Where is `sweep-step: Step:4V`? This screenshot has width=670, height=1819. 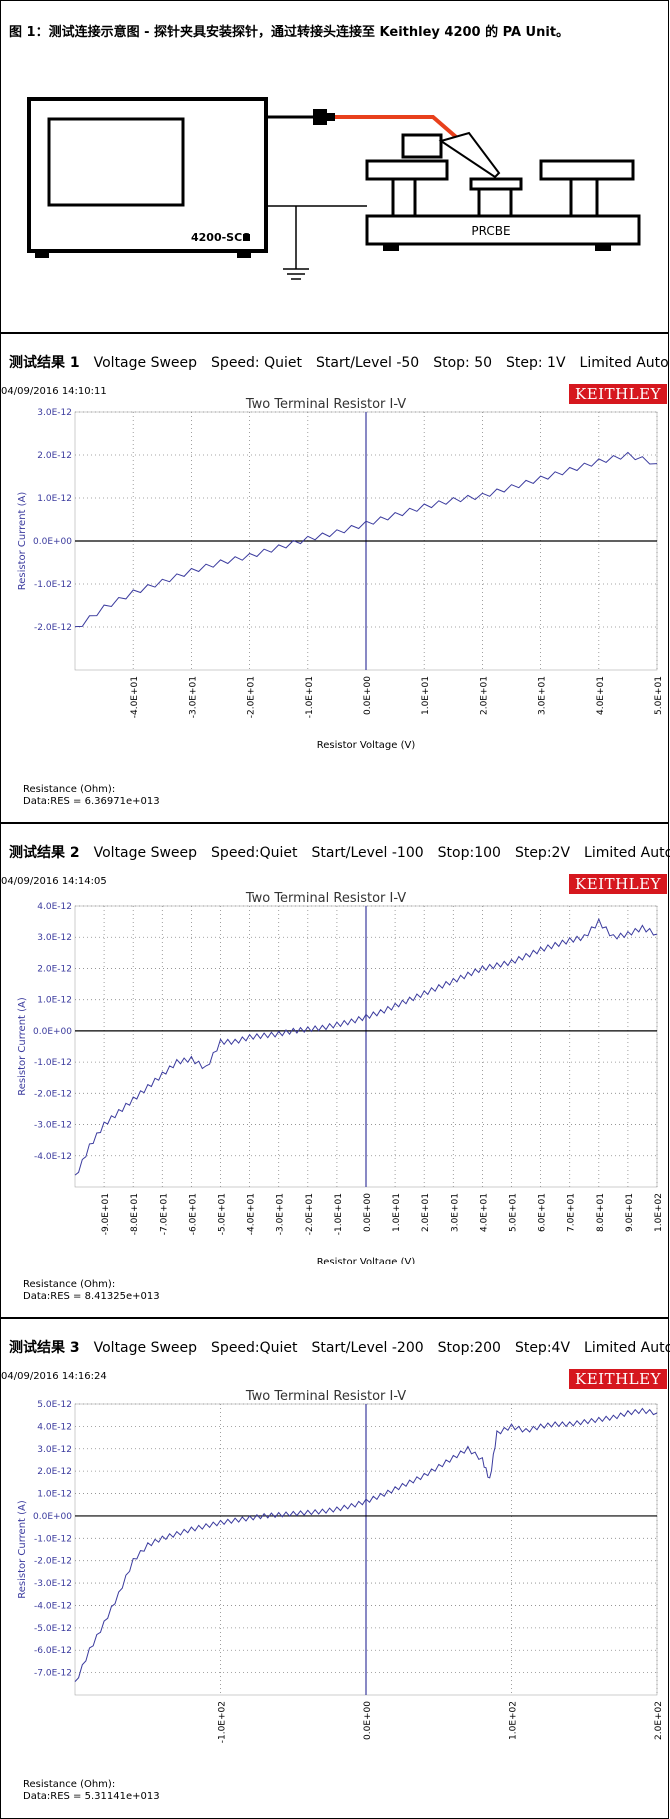 sweep-step: Step:4V is located at coordinates (542, 1348).